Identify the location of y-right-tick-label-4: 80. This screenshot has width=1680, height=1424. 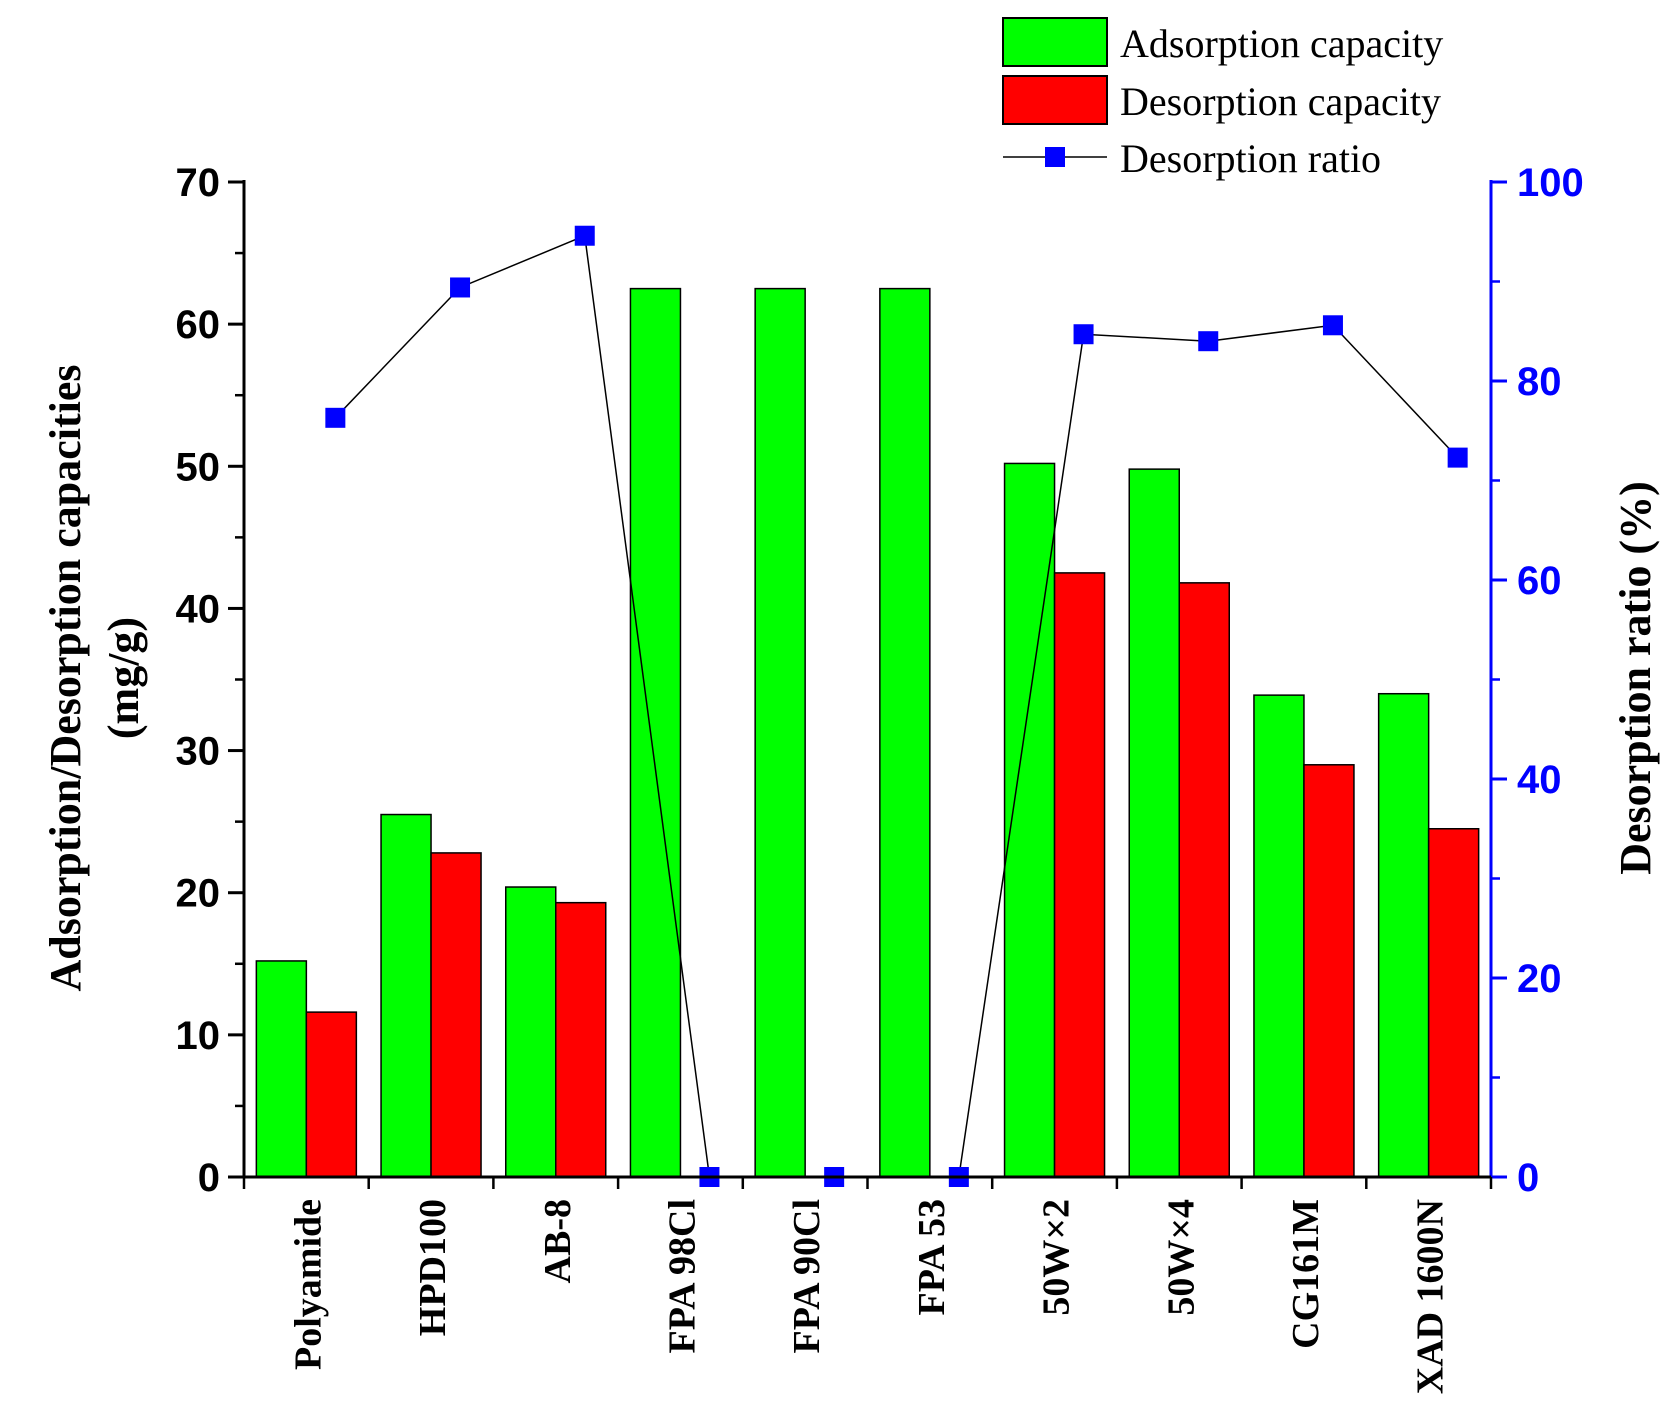
(1539, 382).